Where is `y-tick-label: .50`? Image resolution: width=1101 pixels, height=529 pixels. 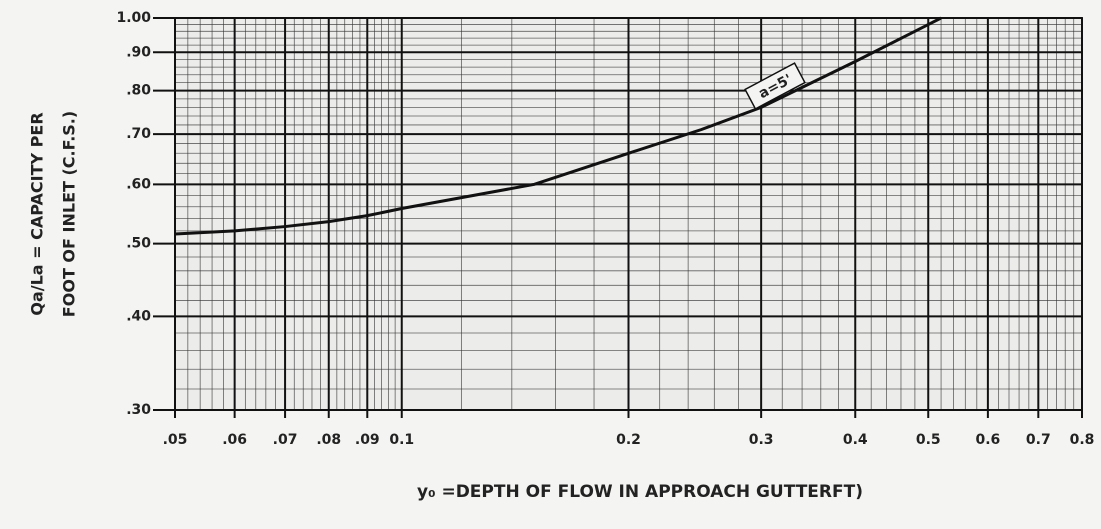 y-tick-label: .50 is located at coordinates (138, 244).